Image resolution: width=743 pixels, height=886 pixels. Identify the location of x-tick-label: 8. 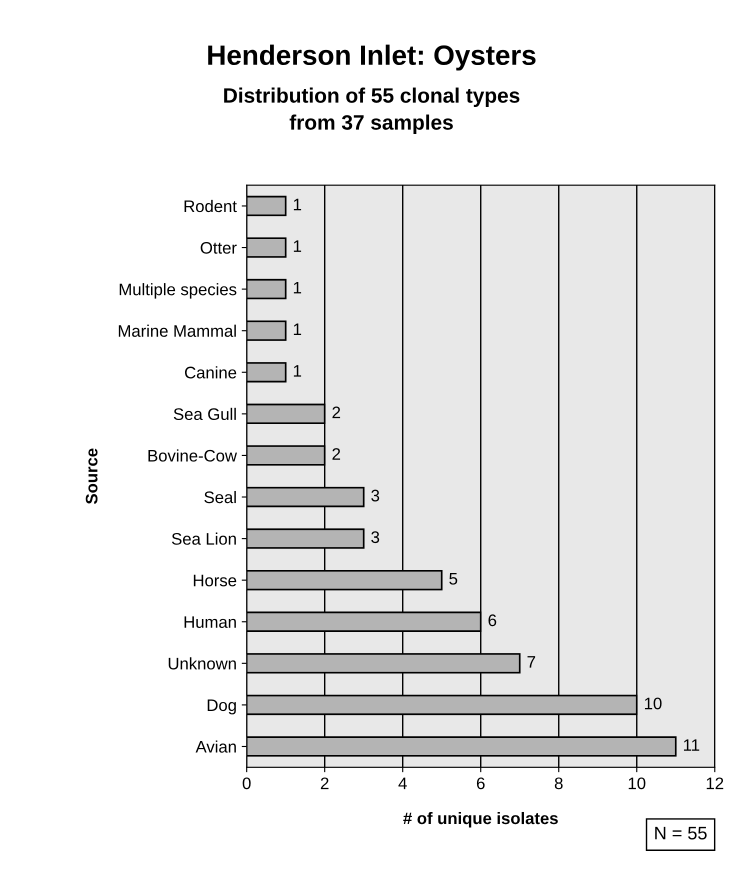
(558, 783).